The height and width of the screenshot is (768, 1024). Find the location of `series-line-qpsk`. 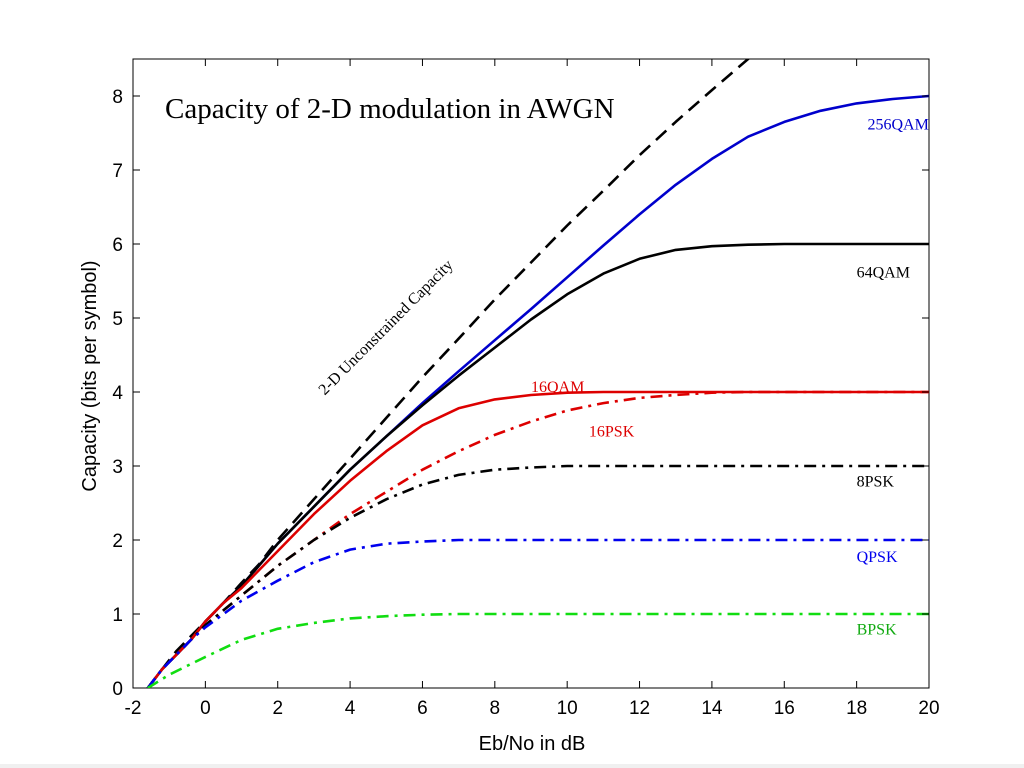

series-line-qpsk is located at coordinates (537, 613).